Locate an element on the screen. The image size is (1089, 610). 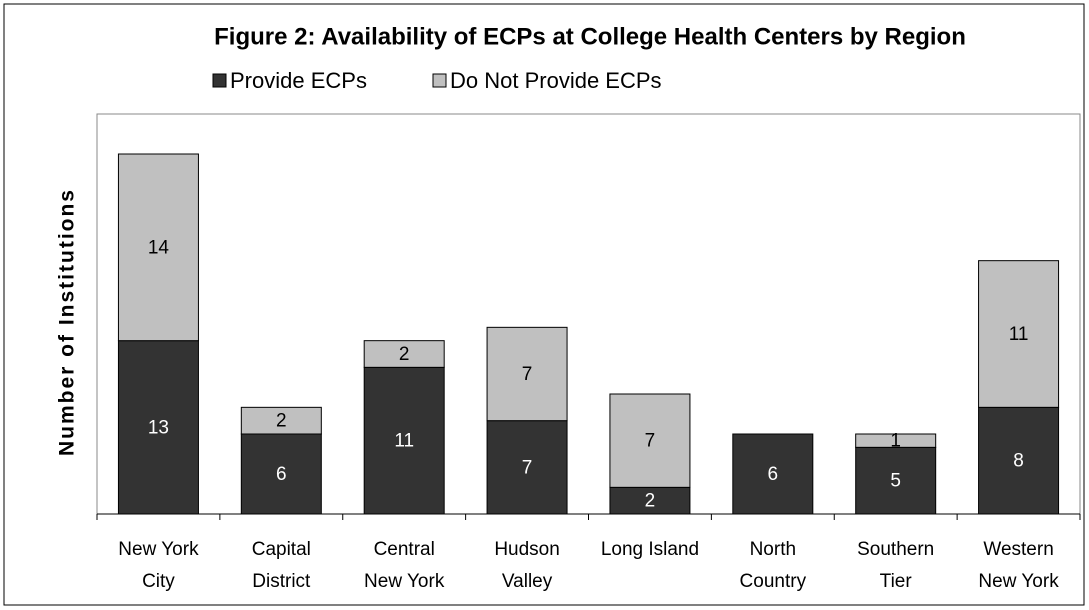
x-tick-label: Country is located at coordinates (773, 581).